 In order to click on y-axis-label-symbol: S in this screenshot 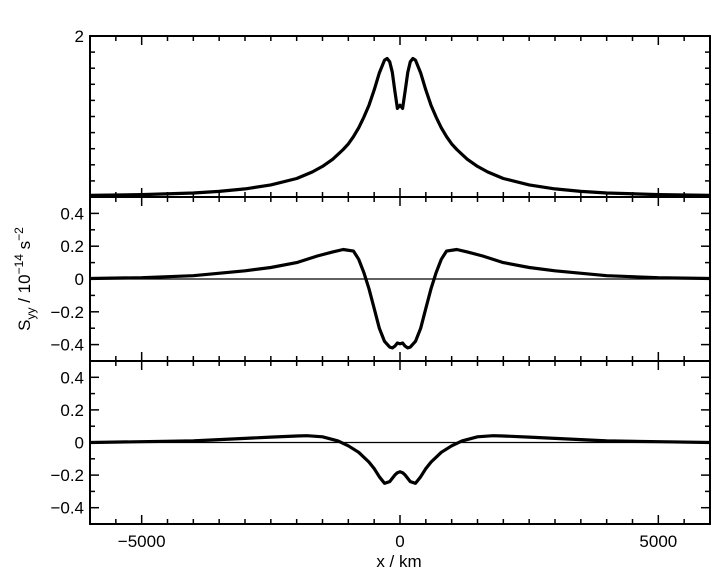, I will do `click(24, 325)`.